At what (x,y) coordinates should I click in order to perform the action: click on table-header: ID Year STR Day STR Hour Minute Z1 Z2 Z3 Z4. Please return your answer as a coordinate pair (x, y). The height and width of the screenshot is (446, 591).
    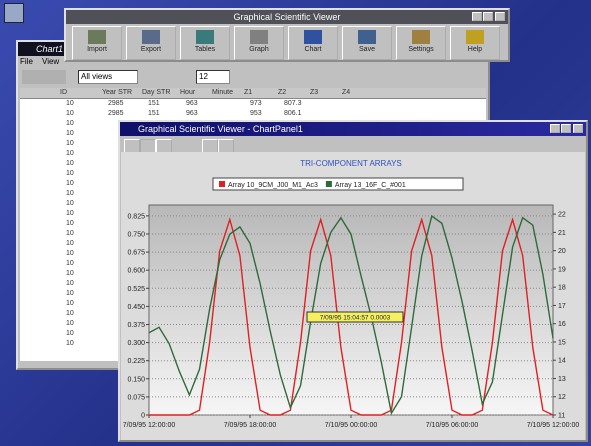
    Looking at the image, I should click on (253, 93).